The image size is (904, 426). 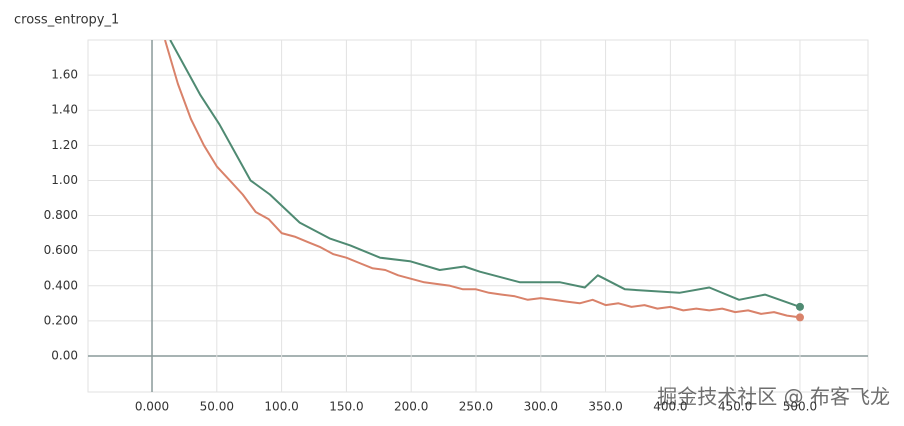 What do you see at coordinates (346, 407) in the screenshot?
I see `x-tick-label: 150.0` at bounding box center [346, 407].